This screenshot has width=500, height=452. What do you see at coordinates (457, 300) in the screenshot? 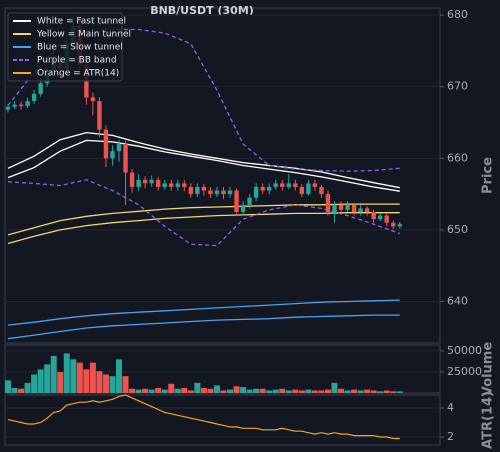
I see `y-tick-label: 640` at bounding box center [457, 300].